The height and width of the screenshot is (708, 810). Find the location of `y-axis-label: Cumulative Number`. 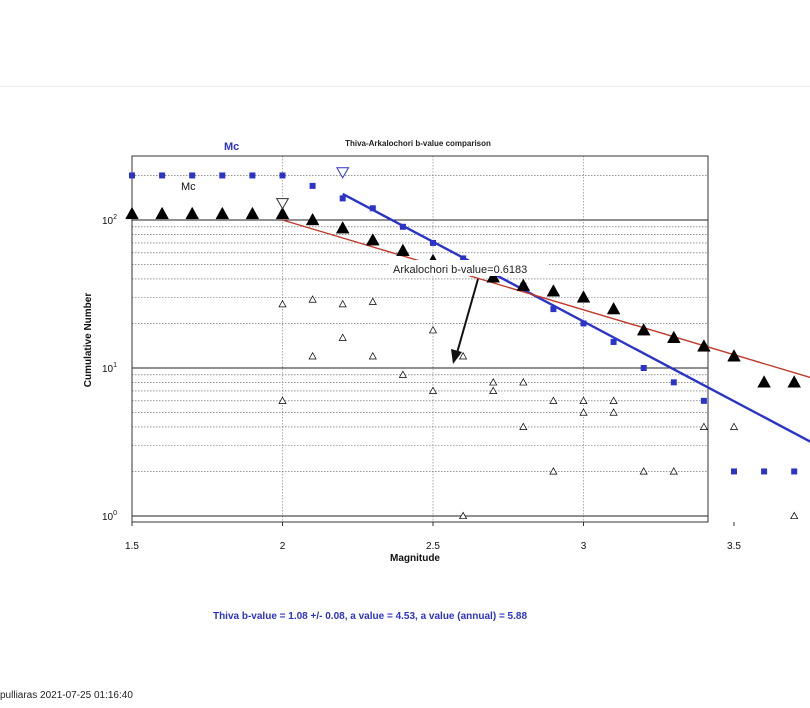

y-axis-label: Cumulative Number is located at coordinates (88, 340).